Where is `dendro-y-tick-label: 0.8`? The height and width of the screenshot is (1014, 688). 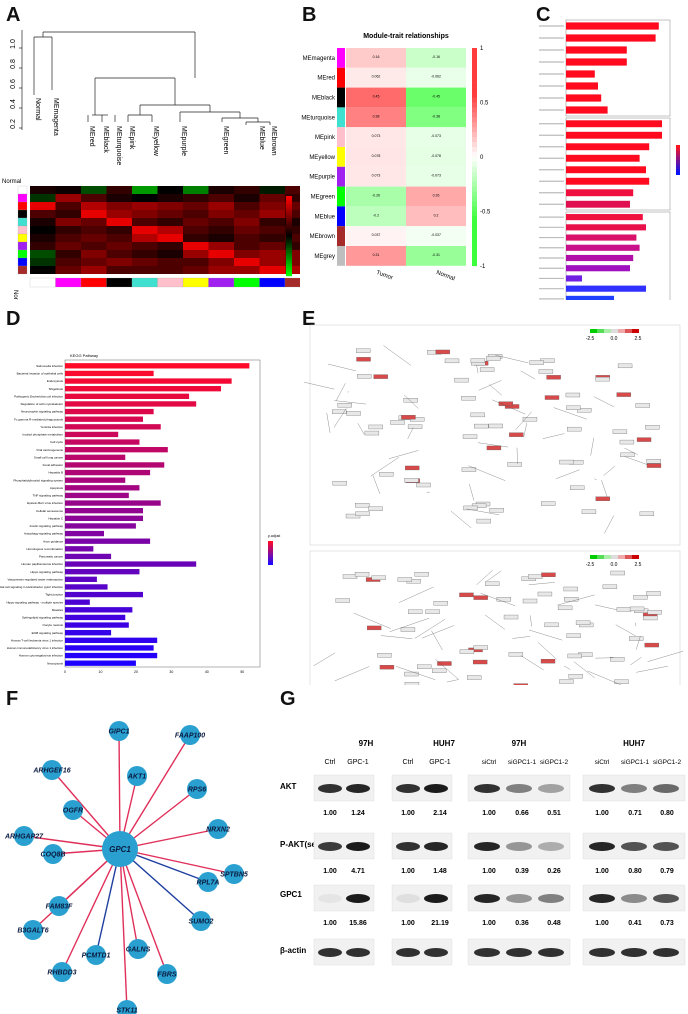
dendro-y-tick-label: 0.8 is located at coordinates (13, 64).